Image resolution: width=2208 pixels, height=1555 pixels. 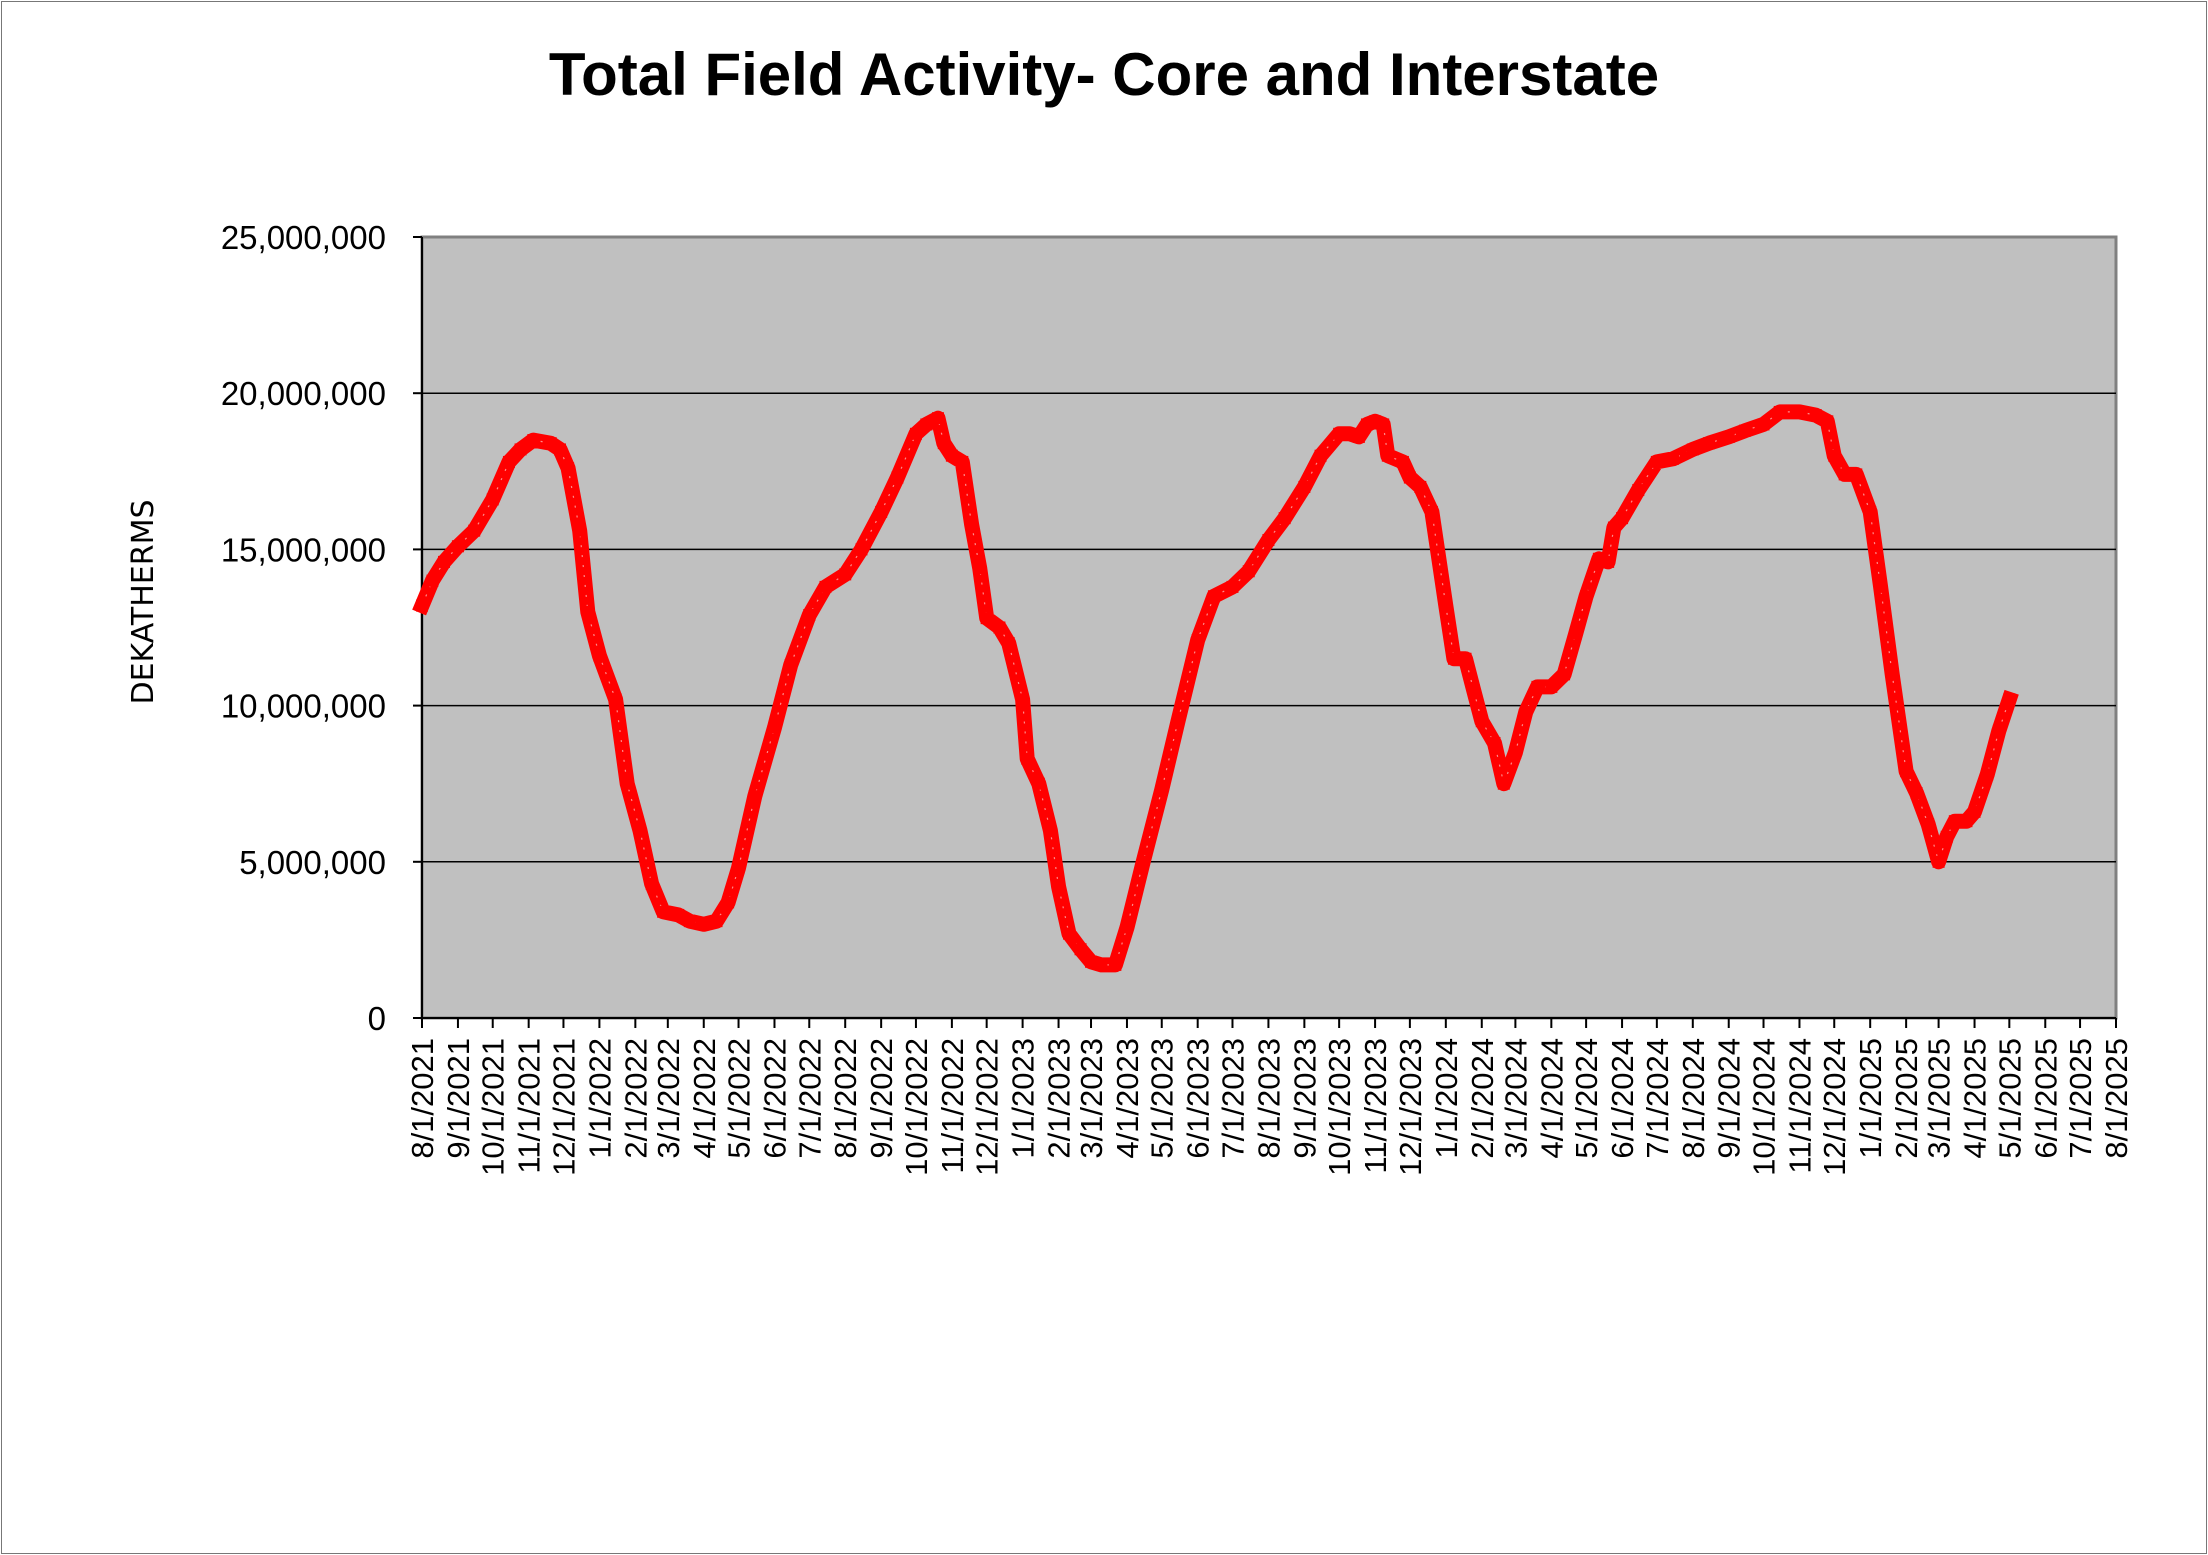 What do you see at coordinates (1339, 1107) in the screenshot?
I see `x-tick-label: 10/1/2023` at bounding box center [1339, 1107].